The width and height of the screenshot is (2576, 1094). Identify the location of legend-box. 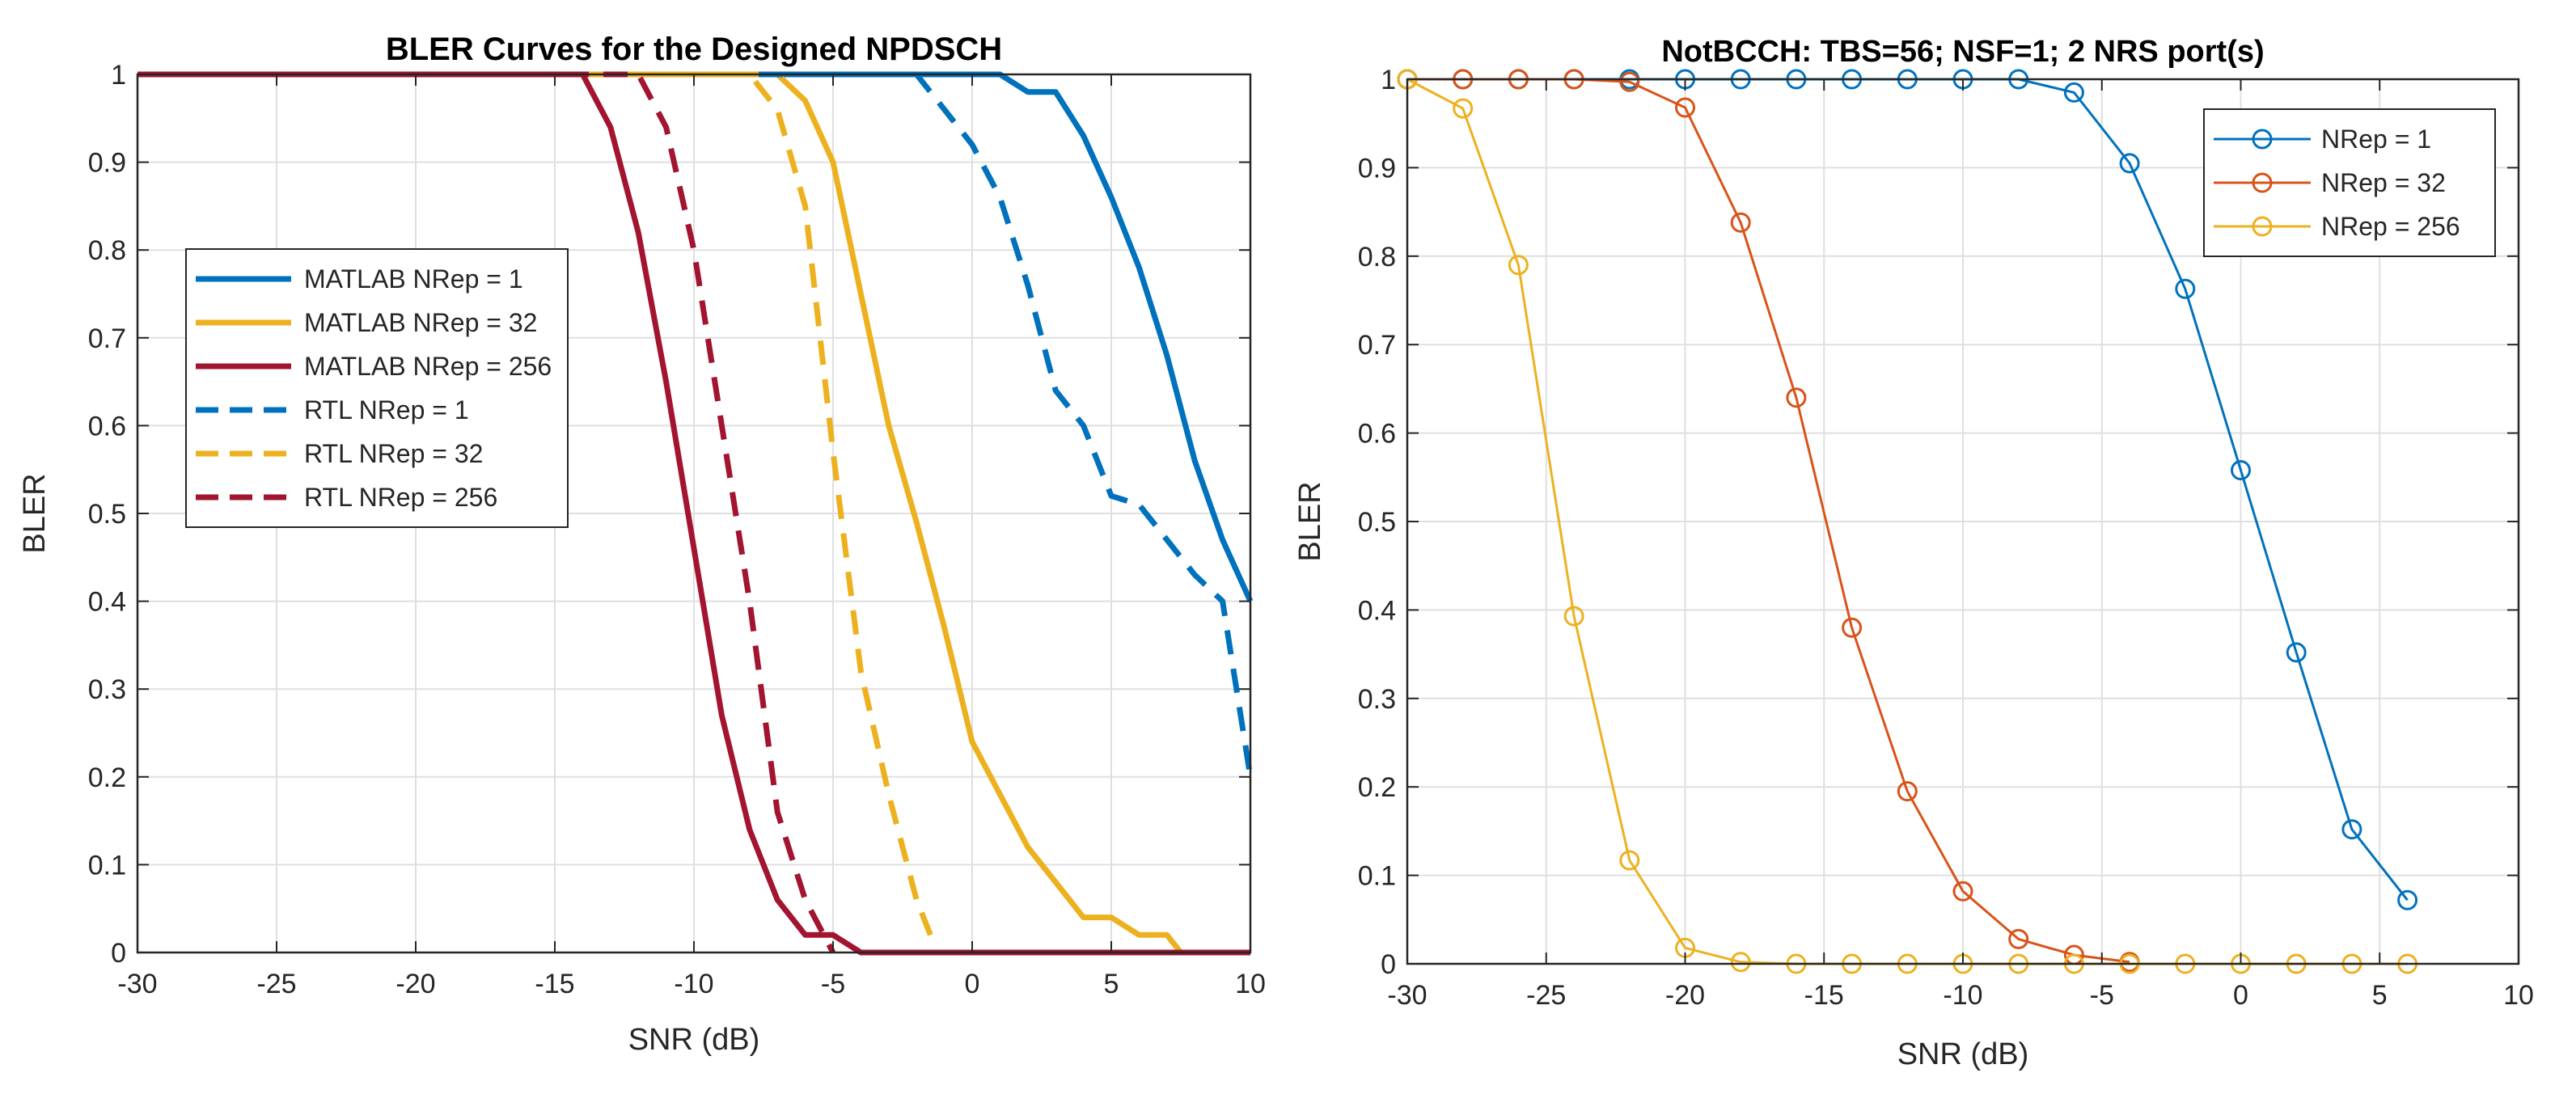
(377, 388).